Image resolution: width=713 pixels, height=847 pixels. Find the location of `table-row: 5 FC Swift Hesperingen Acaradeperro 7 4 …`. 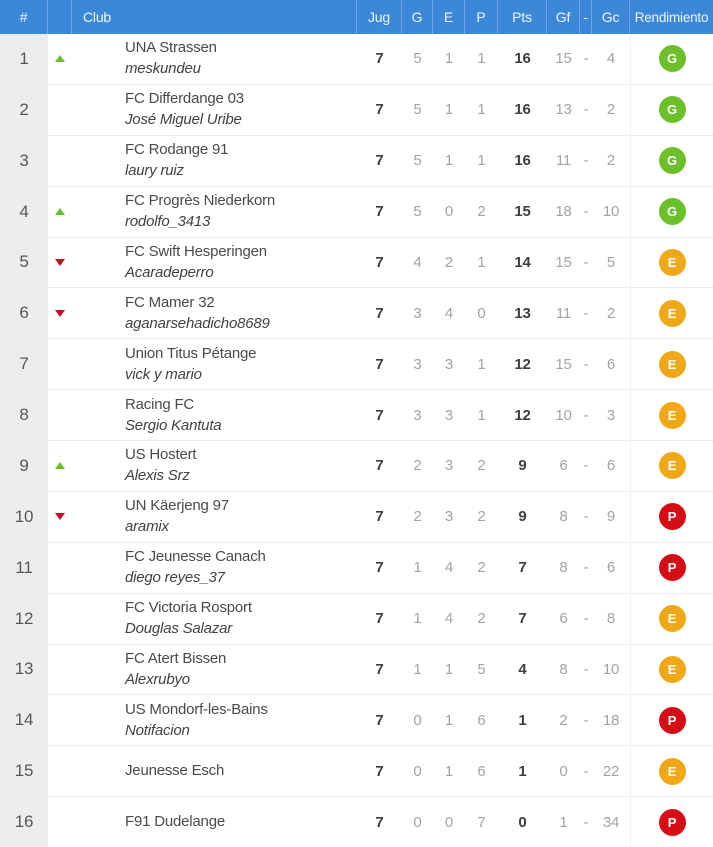

table-row: 5 FC Swift Hesperingen Acaradeperro 7 4 … is located at coordinates (356, 262).